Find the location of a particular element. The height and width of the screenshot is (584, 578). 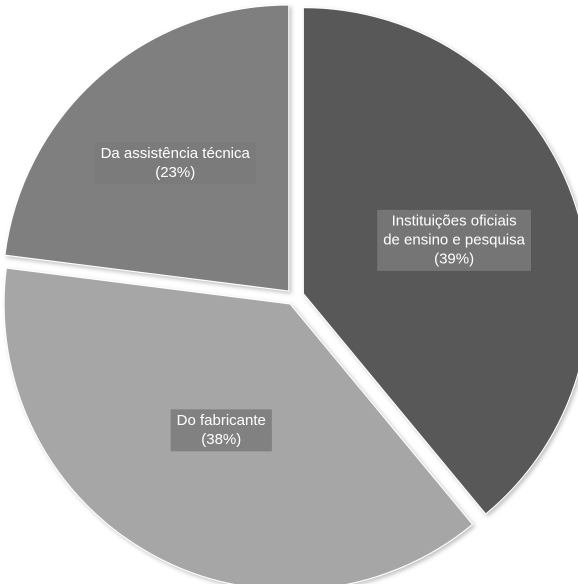

pie-slice-name: Da assistência técnica is located at coordinates (176, 153).